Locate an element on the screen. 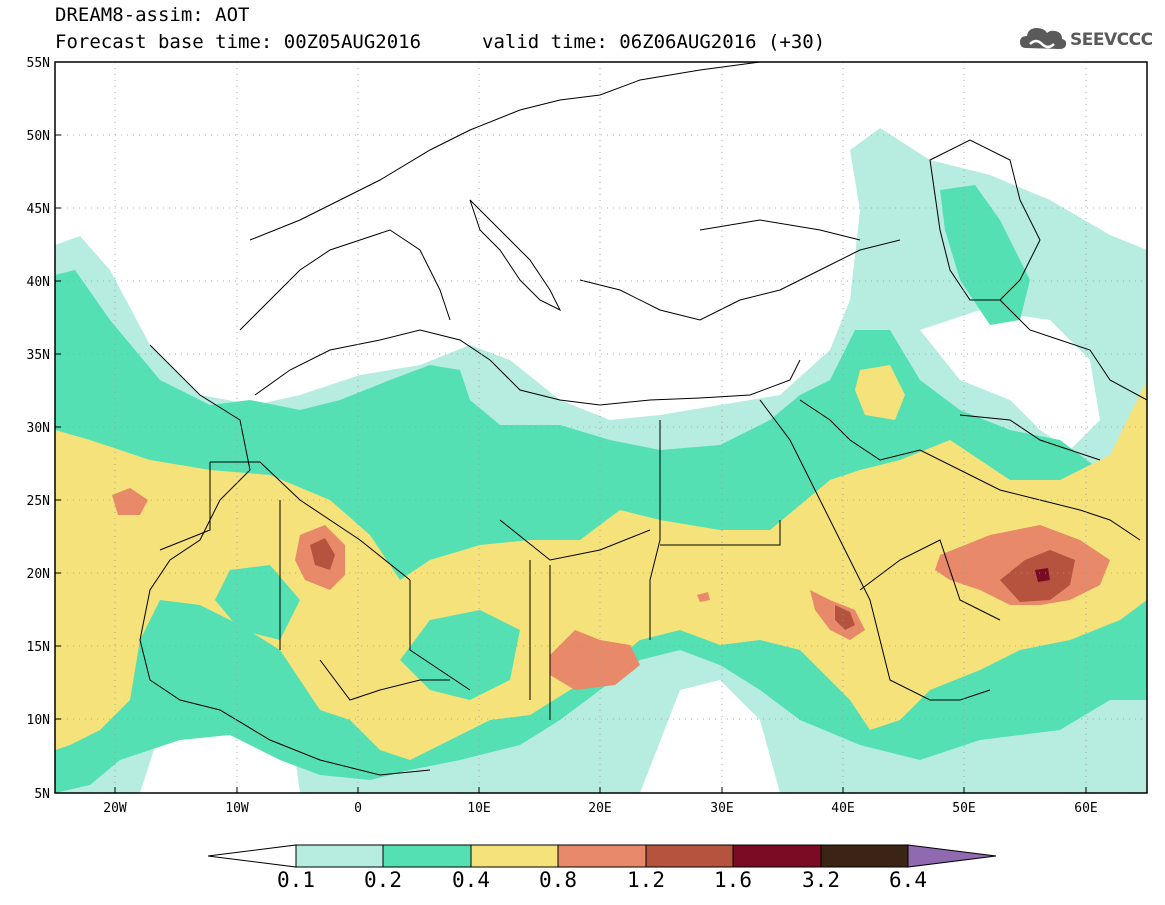 The height and width of the screenshot is (905, 1165). lat-label: 25N is located at coordinates (38, 501).